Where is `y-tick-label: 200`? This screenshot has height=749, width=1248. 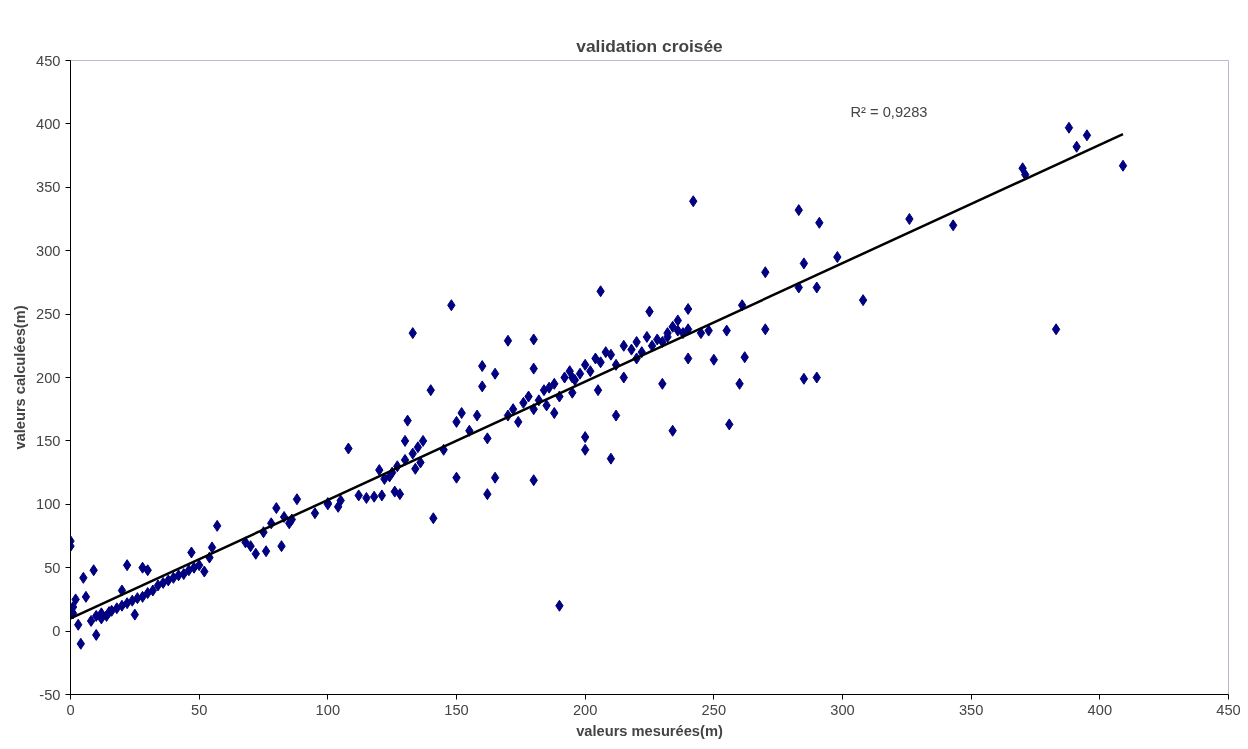 y-tick-label: 200 is located at coordinates (48, 377).